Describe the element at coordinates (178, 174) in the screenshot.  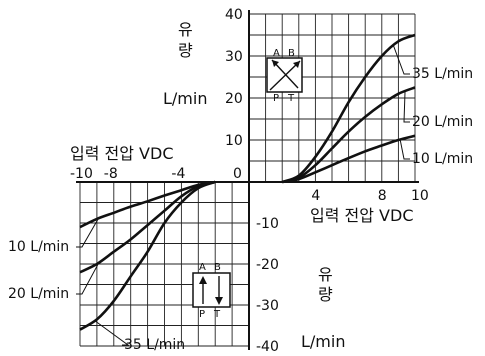
I see `x-tick-label-neg-2: -4` at that location.